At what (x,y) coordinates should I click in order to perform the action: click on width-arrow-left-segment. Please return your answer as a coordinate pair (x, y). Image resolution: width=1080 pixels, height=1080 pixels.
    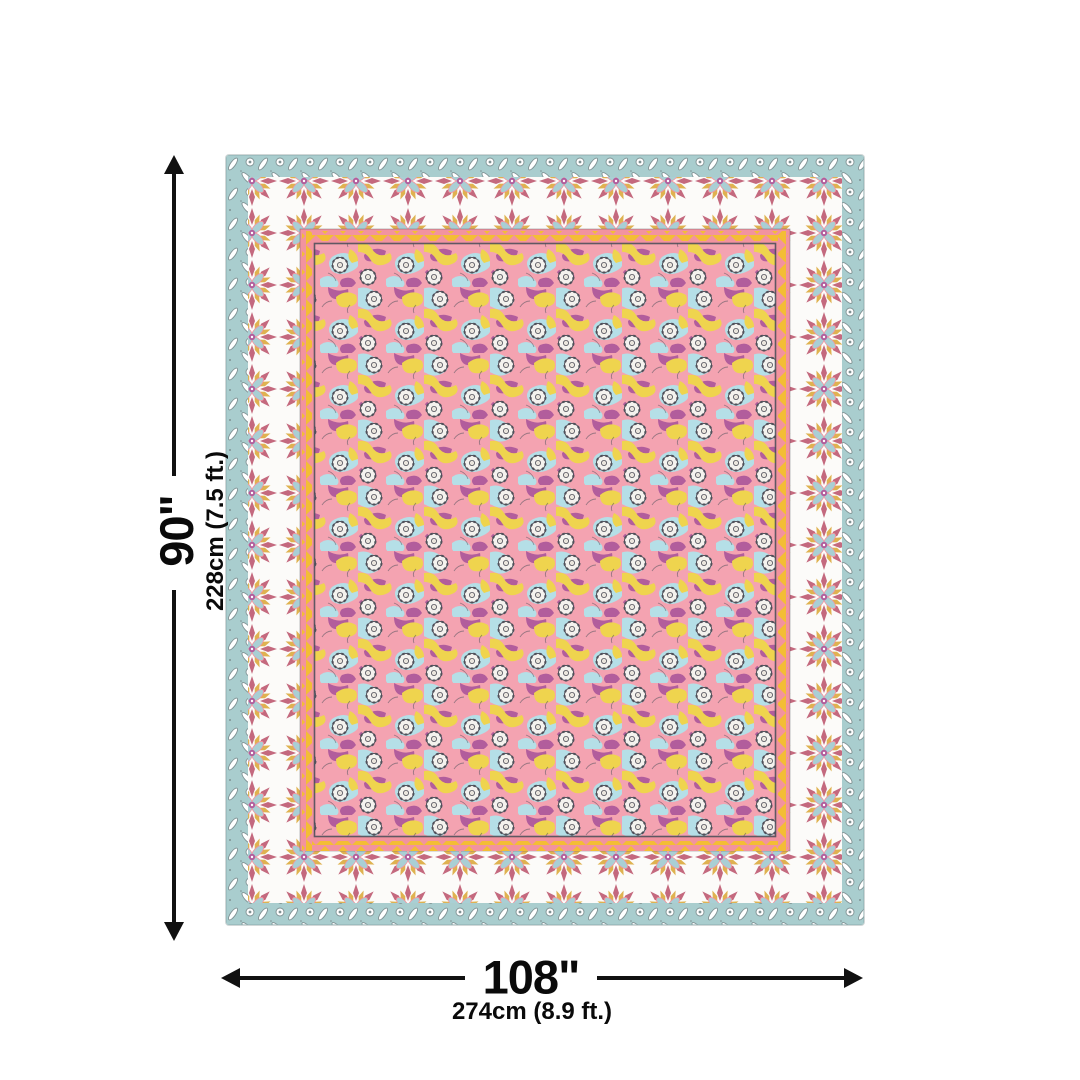
    Looking at the image, I should click on (352, 978).